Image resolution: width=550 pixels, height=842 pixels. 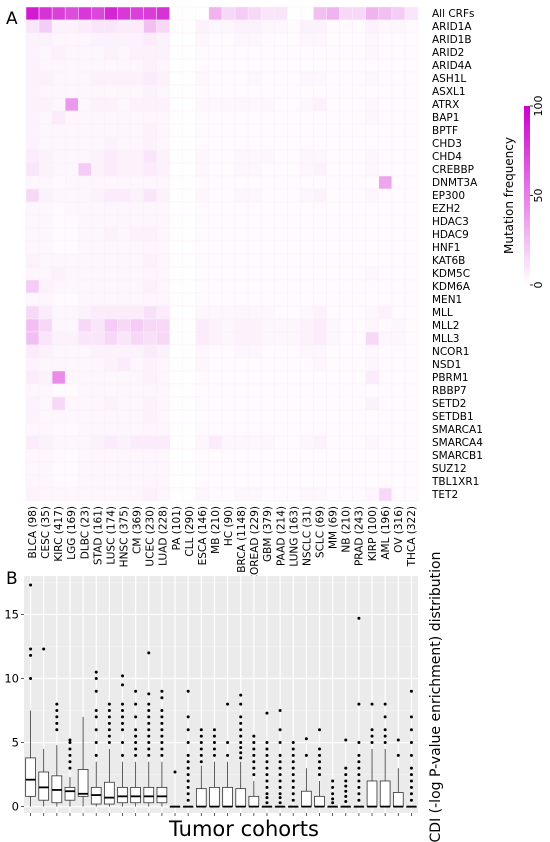 What do you see at coordinates (451, 287) in the screenshot?
I see `heatmap-row-label: KDM6A` at bounding box center [451, 287].